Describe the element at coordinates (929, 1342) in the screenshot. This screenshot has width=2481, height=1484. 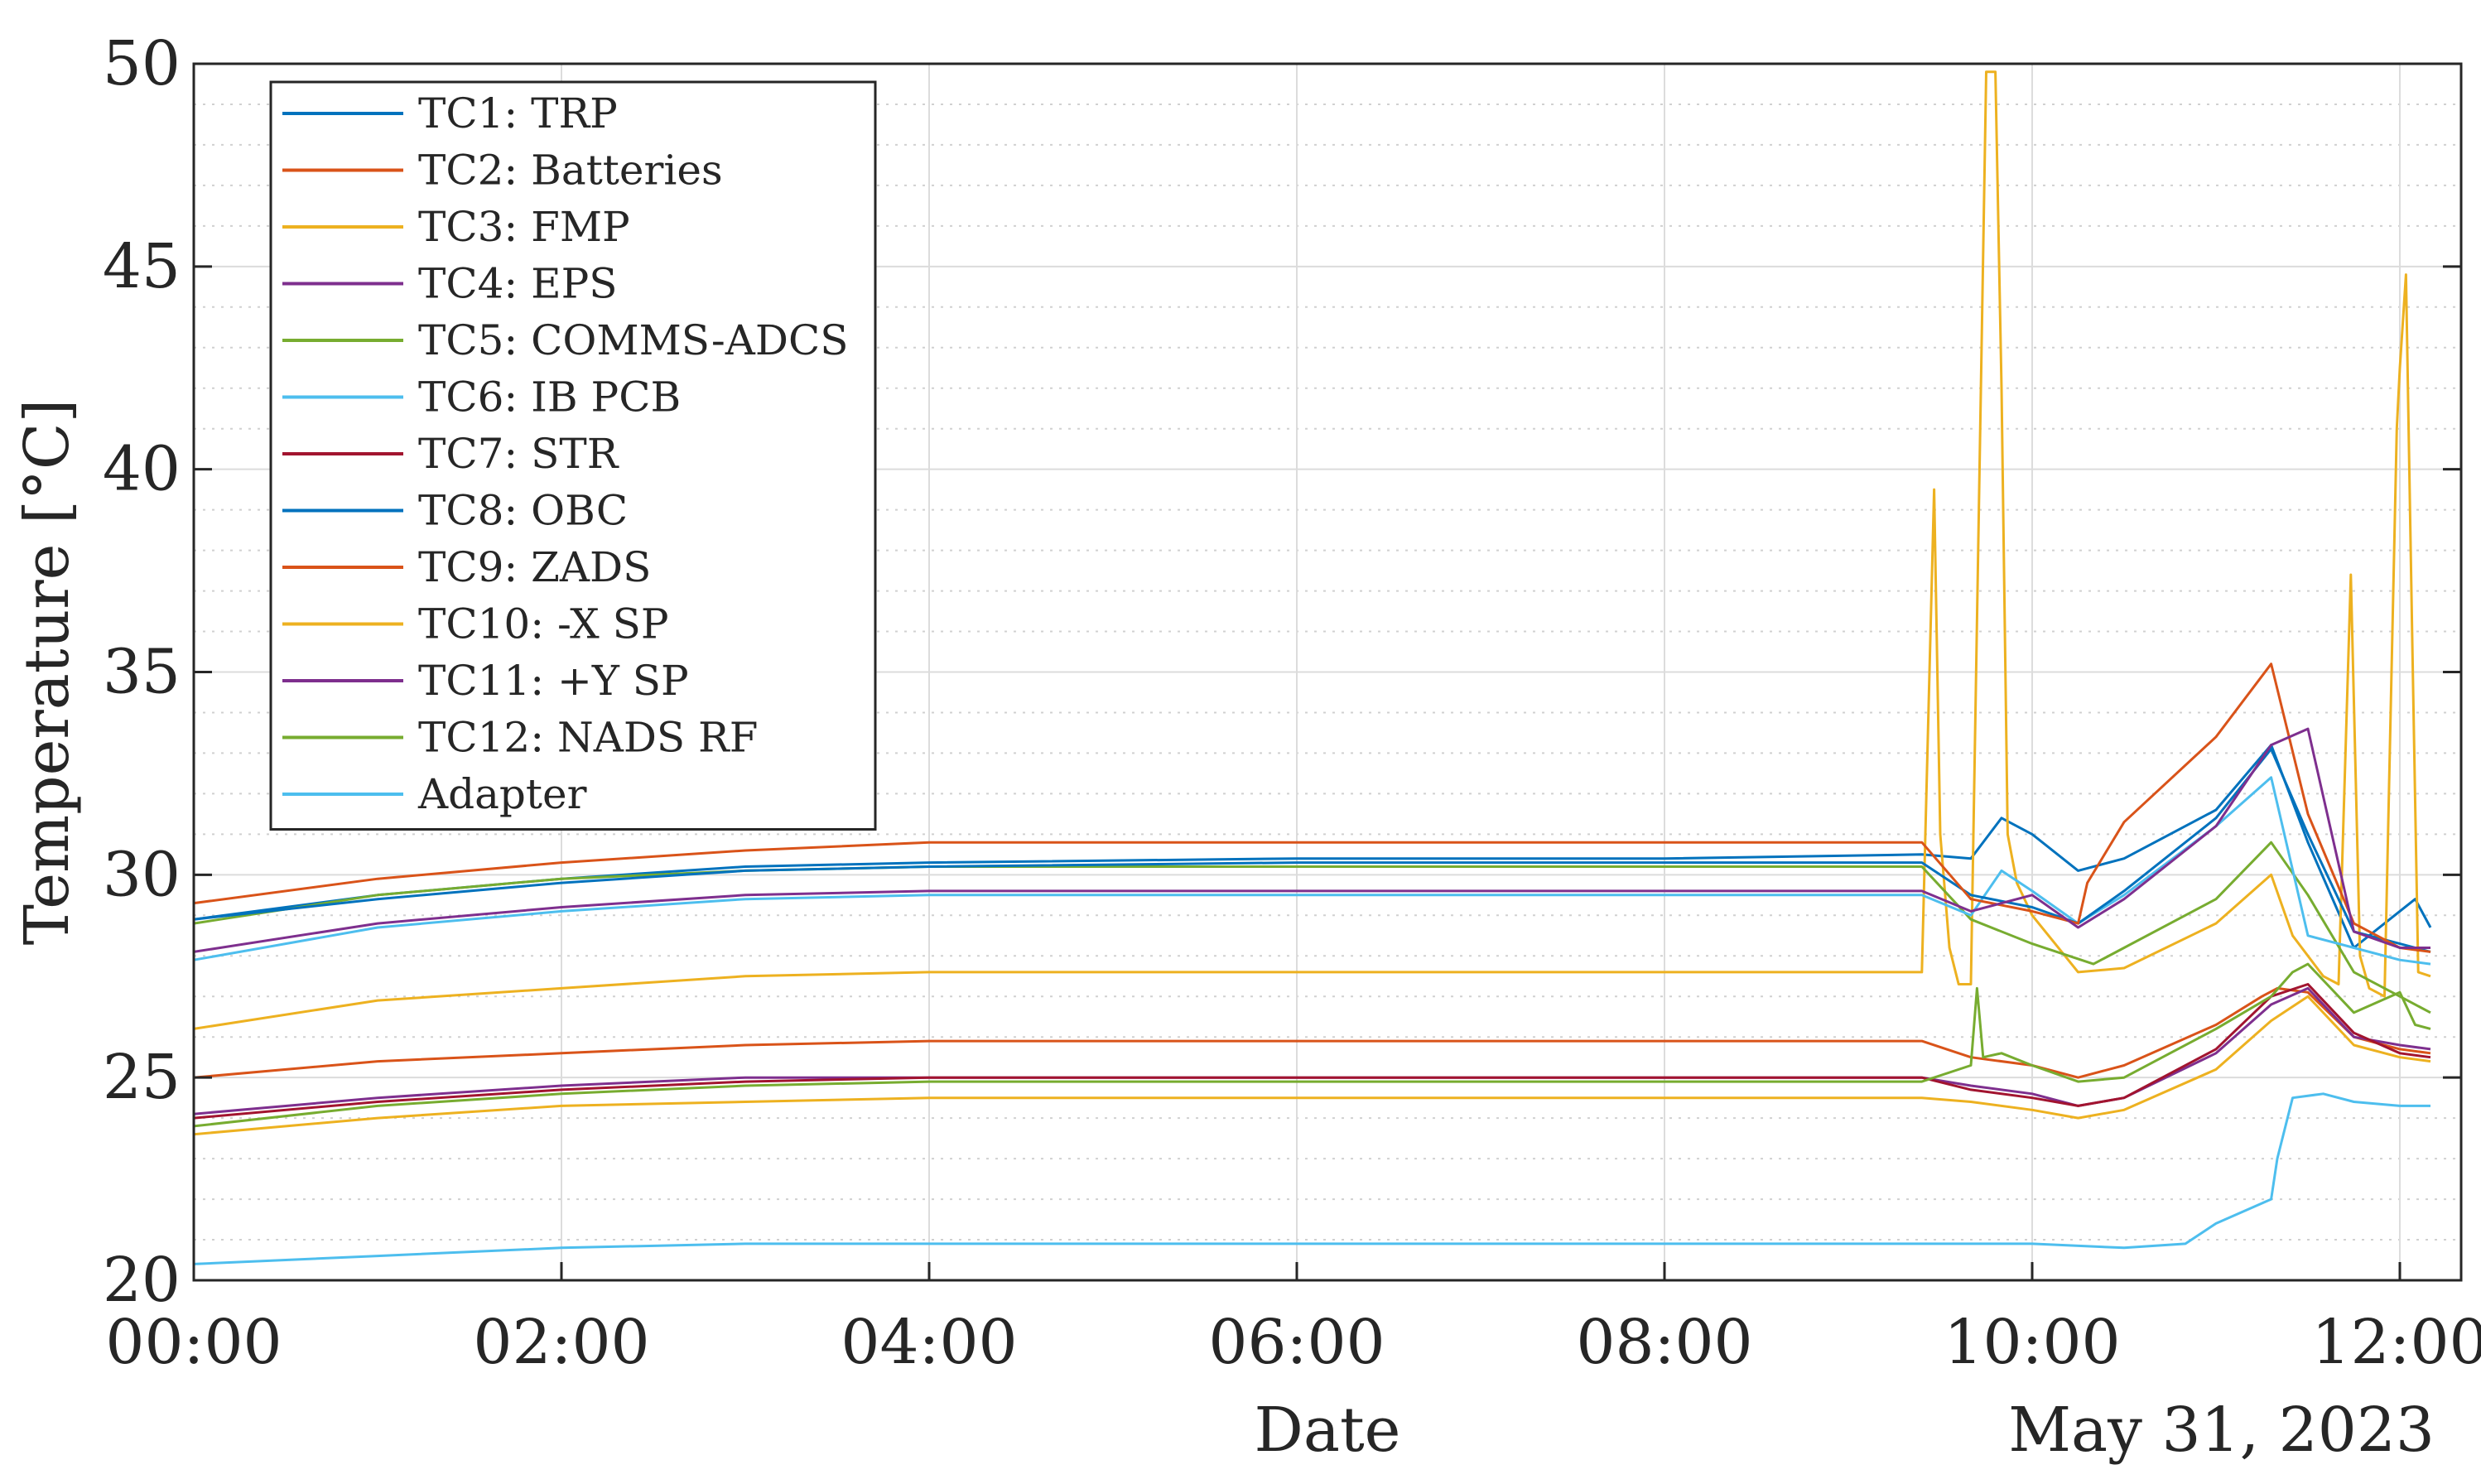
I see `x-tick-label: 04:00` at that location.